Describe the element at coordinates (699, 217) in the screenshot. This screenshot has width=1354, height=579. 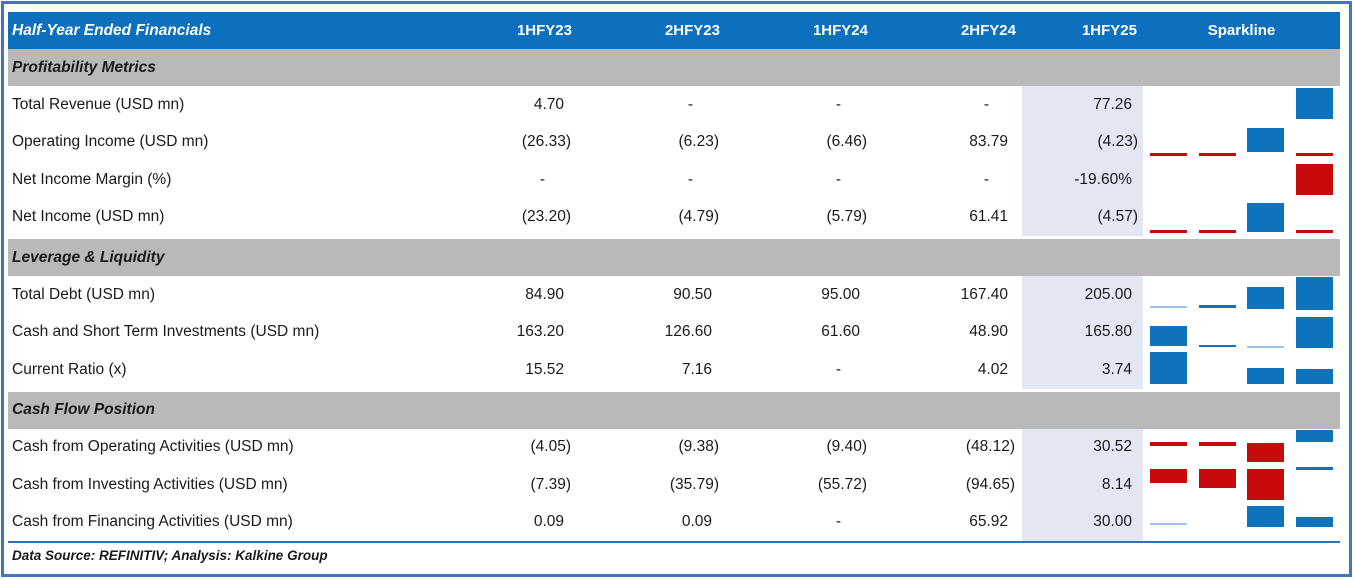
I see `value-cell: (4.79)` at that location.